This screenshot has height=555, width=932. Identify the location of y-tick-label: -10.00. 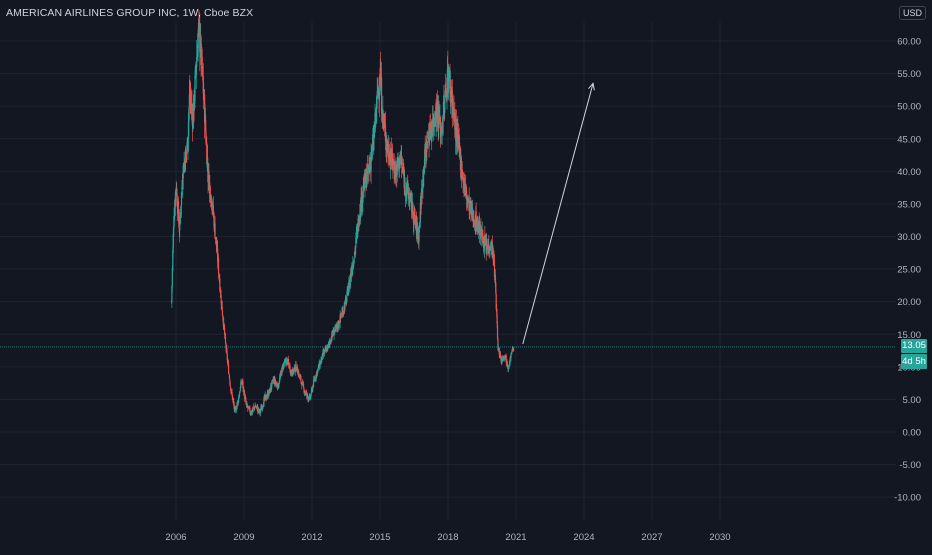
(907, 498).